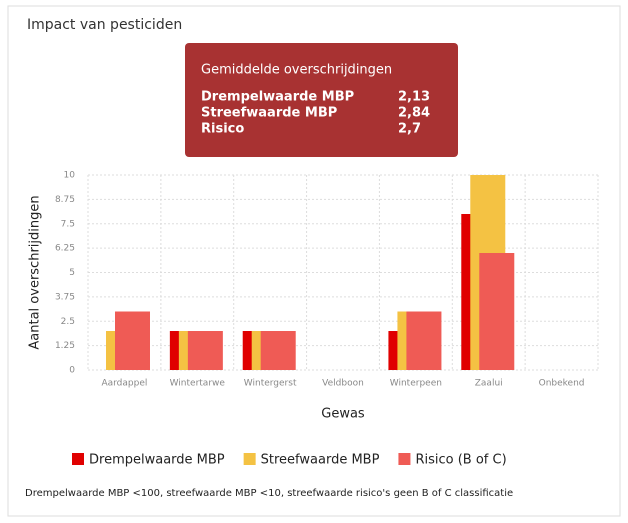  Describe the element at coordinates (414, 97) in the screenshot. I see `tooltip-value: 2,13` at that location.